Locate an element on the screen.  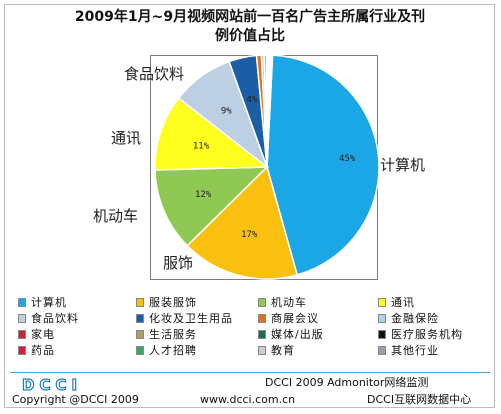
pct-label-0: 45% is located at coordinates (347, 159).